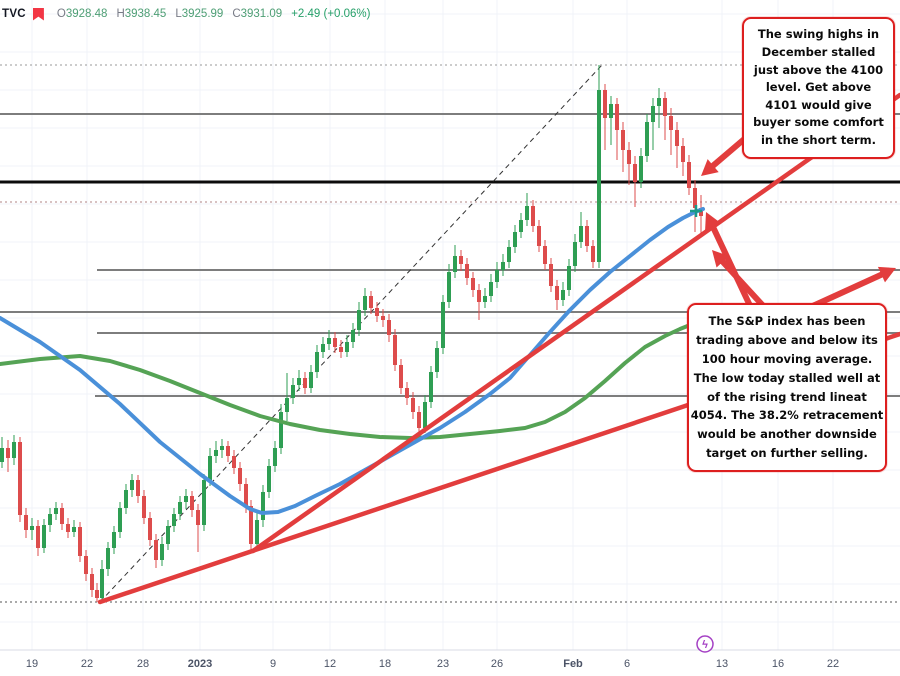 This screenshot has height=676, width=900. Describe the element at coordinates (787, 434) in the screenshot. I see `callout-text-line: would be another downside` at that location.